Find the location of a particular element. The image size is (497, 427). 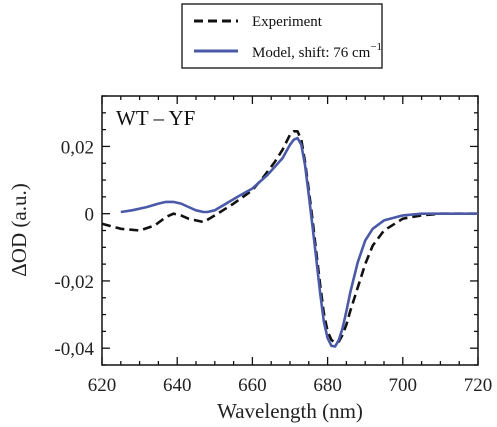

y-tick-label: 0 is located at coordinates (90, 215).